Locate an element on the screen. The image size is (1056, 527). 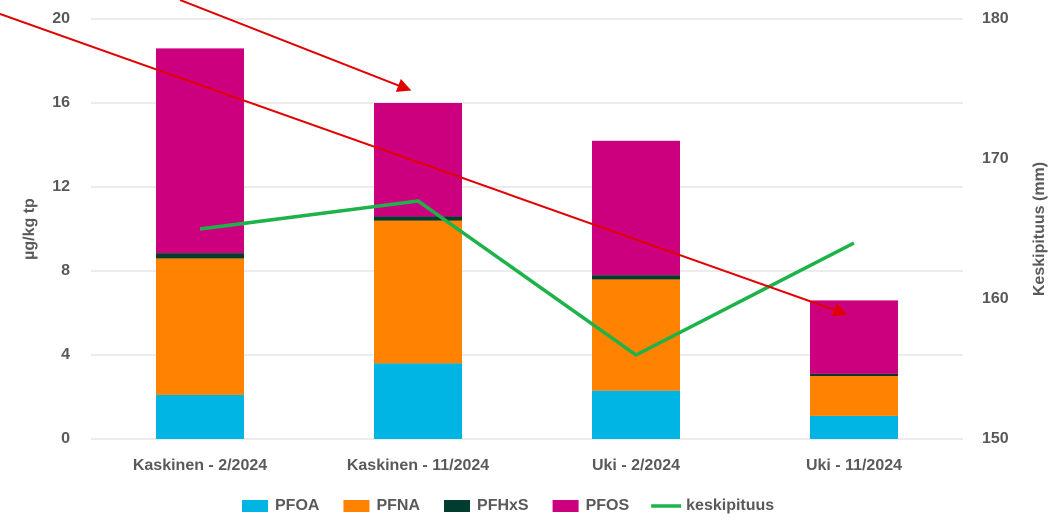
legend-label: PFOA is located at coordinates (297, 505).